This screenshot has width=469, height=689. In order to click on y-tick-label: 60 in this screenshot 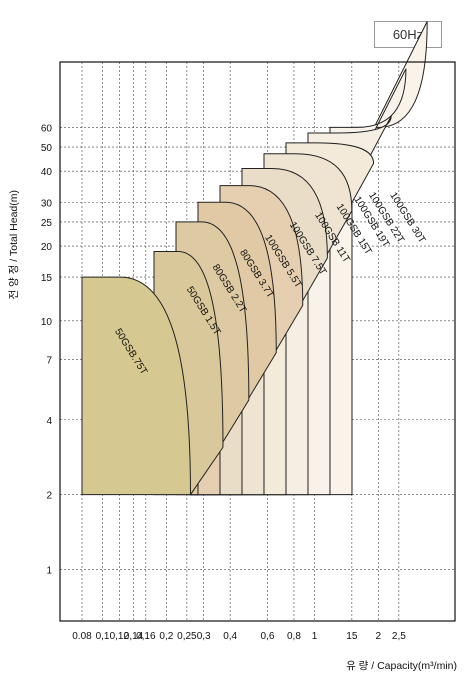, I will do `click(47, 128)`.